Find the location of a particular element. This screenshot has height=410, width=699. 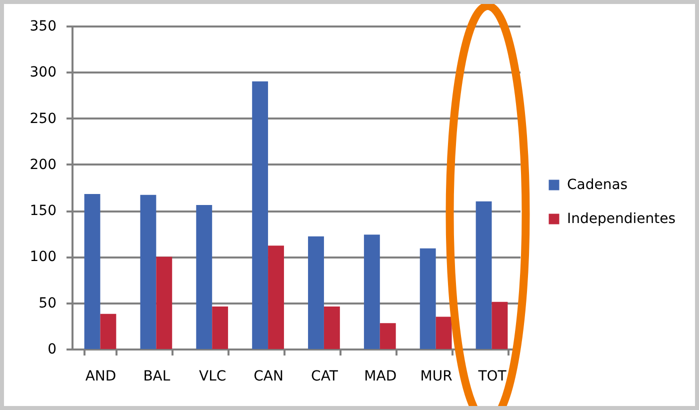

y-tick-label: 0 is located at coordinates (52, 350).